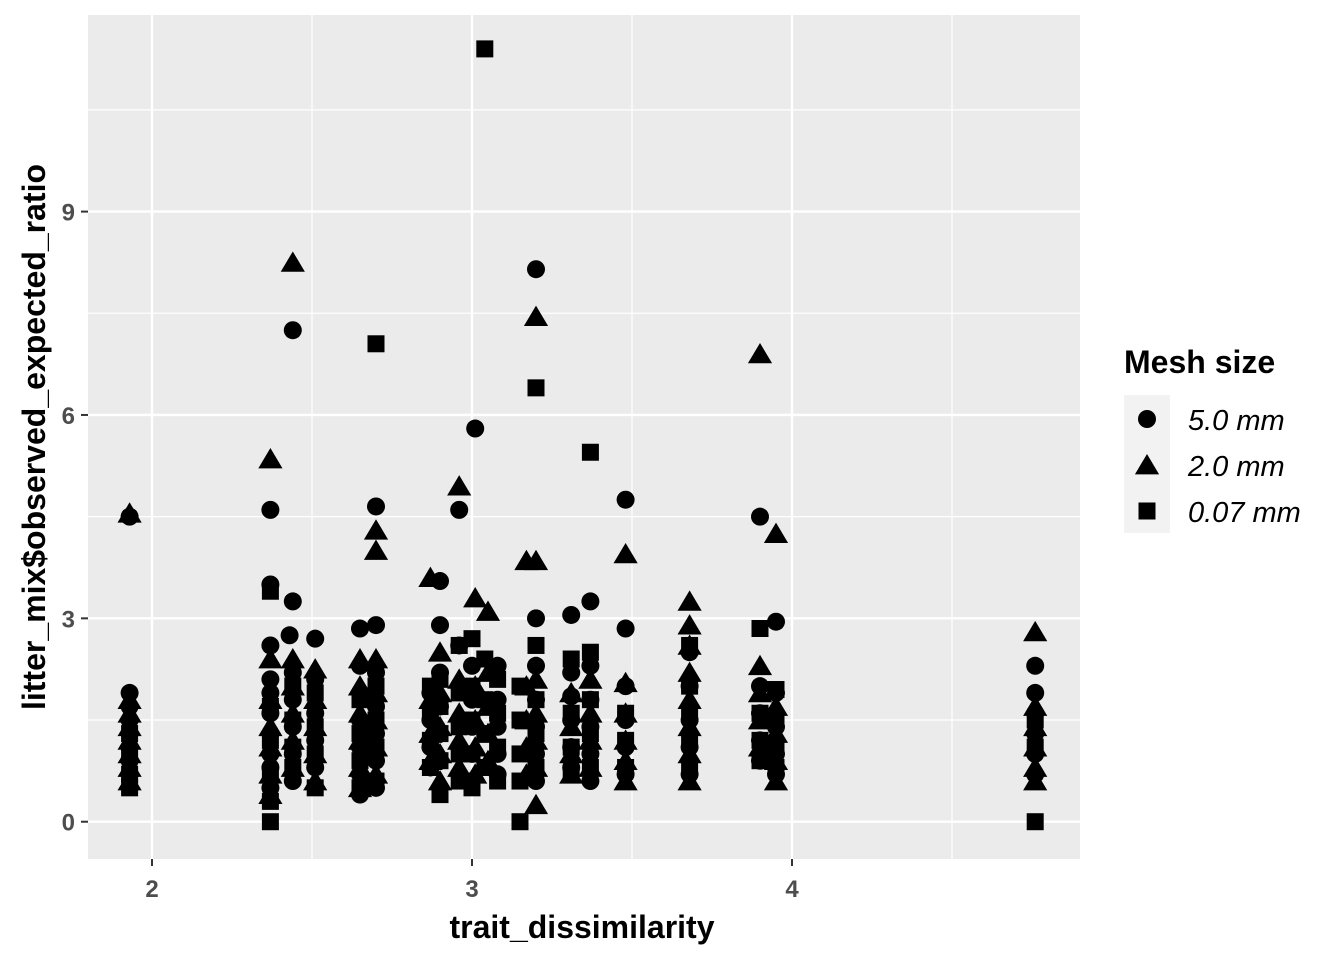  I want to click on legend-label-007mm: 0.07 mm, so click(1244, 513).